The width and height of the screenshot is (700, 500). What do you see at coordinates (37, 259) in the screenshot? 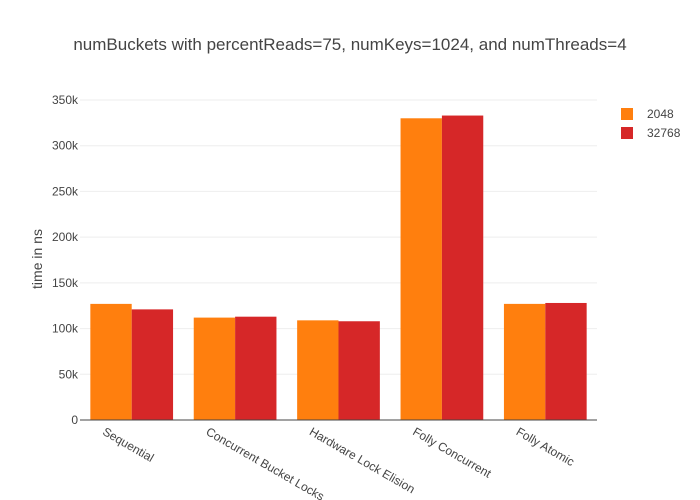
I see `y-axis-label: time in ns` at bounding box center [37, 259].